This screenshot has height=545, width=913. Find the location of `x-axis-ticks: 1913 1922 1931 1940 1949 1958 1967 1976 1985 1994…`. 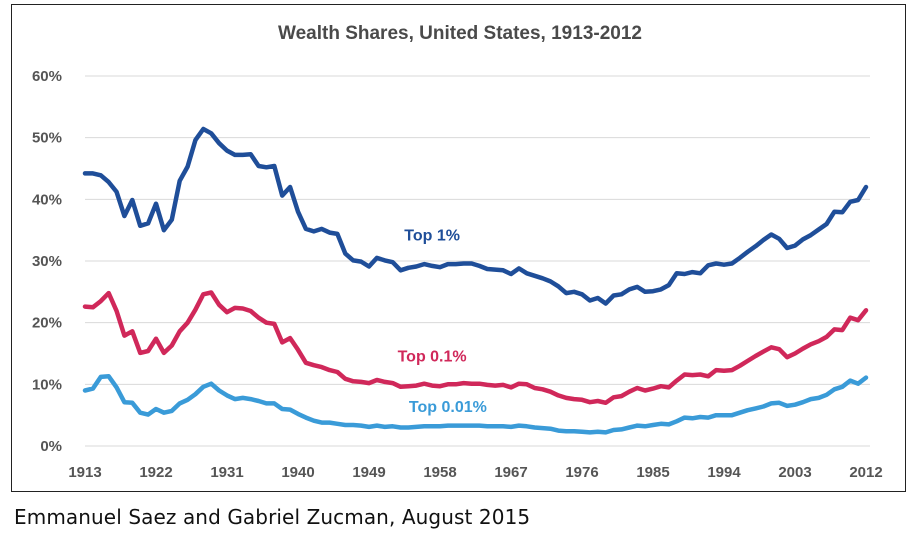

x-axis-ticks: 1913 1922 1931 1940 1949 1958 1967 1976 1985 1994… is located at coordinates (475, 472).